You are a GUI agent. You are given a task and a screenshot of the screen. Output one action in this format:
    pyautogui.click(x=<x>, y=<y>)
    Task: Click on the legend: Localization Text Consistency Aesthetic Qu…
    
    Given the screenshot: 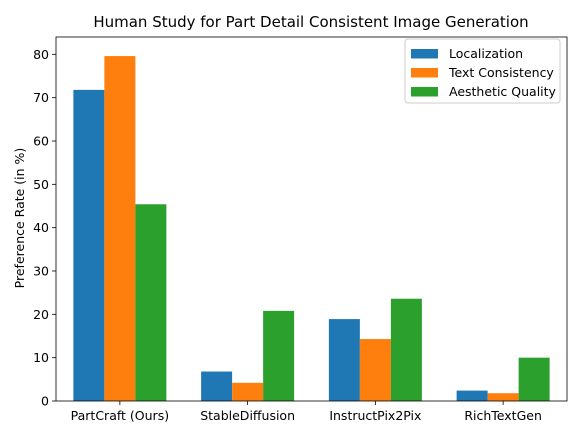 What is the action you would take?
    pyautogui.click(x=482, y=71)
    